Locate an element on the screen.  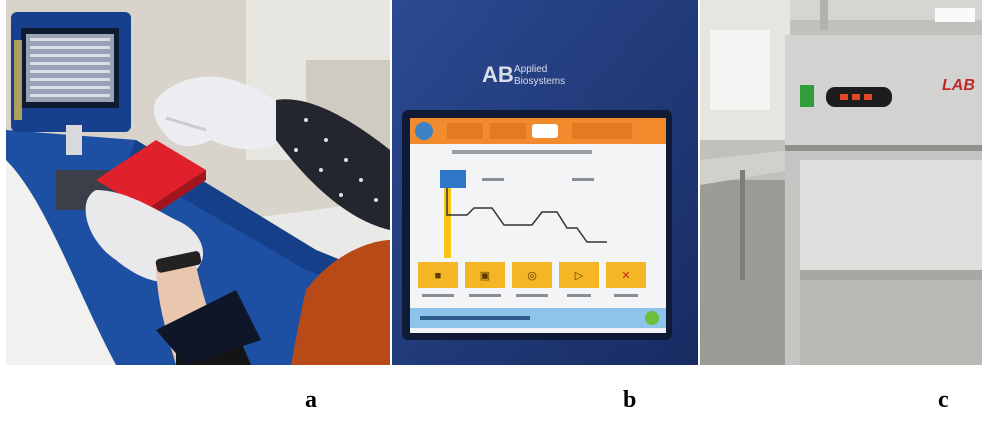
graph-progress-bar is located at coordinates (447, 223).